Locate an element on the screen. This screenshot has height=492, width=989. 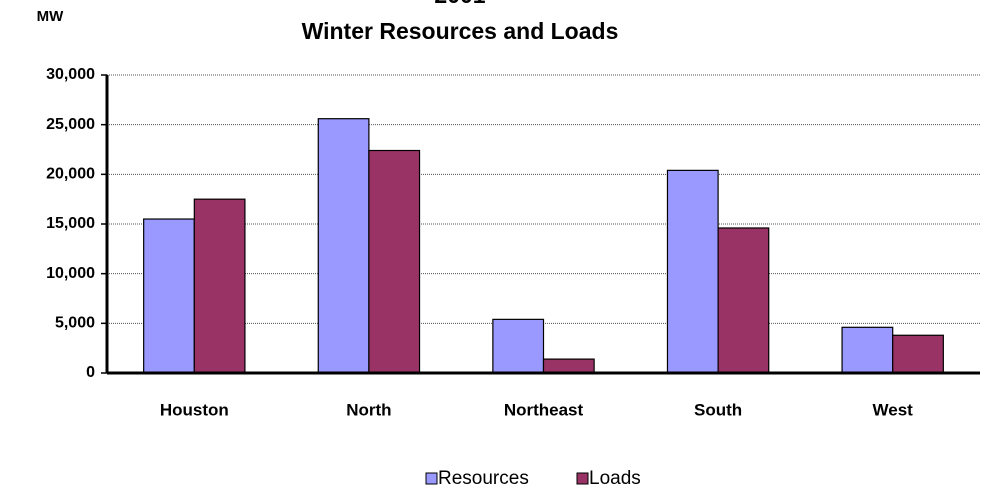
y-tick-label: 10,000 is located at coordinates (70, 273).